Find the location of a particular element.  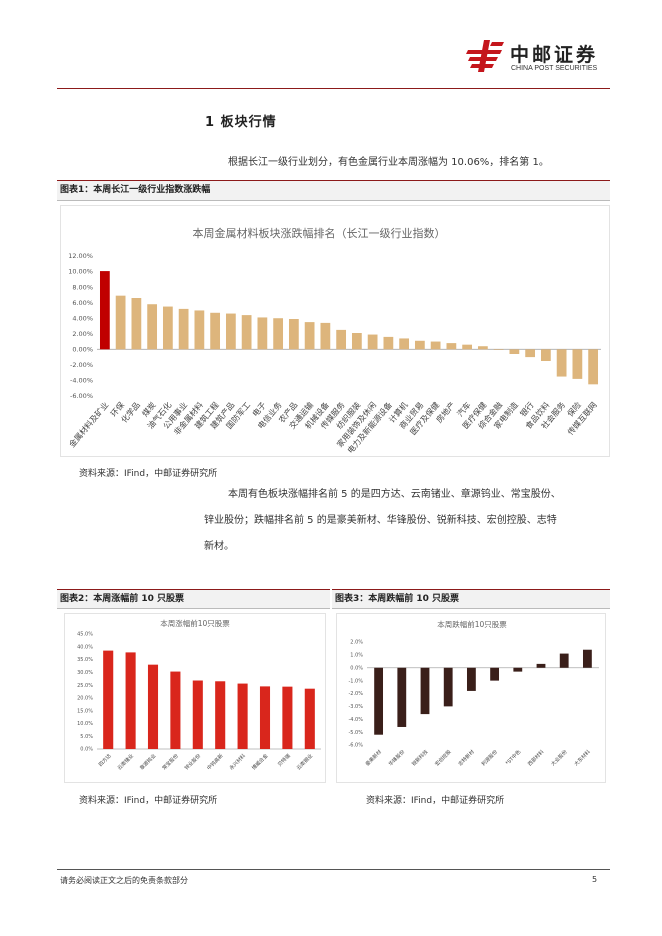

china-post-logo-icon is located at coordinates (485, 56).